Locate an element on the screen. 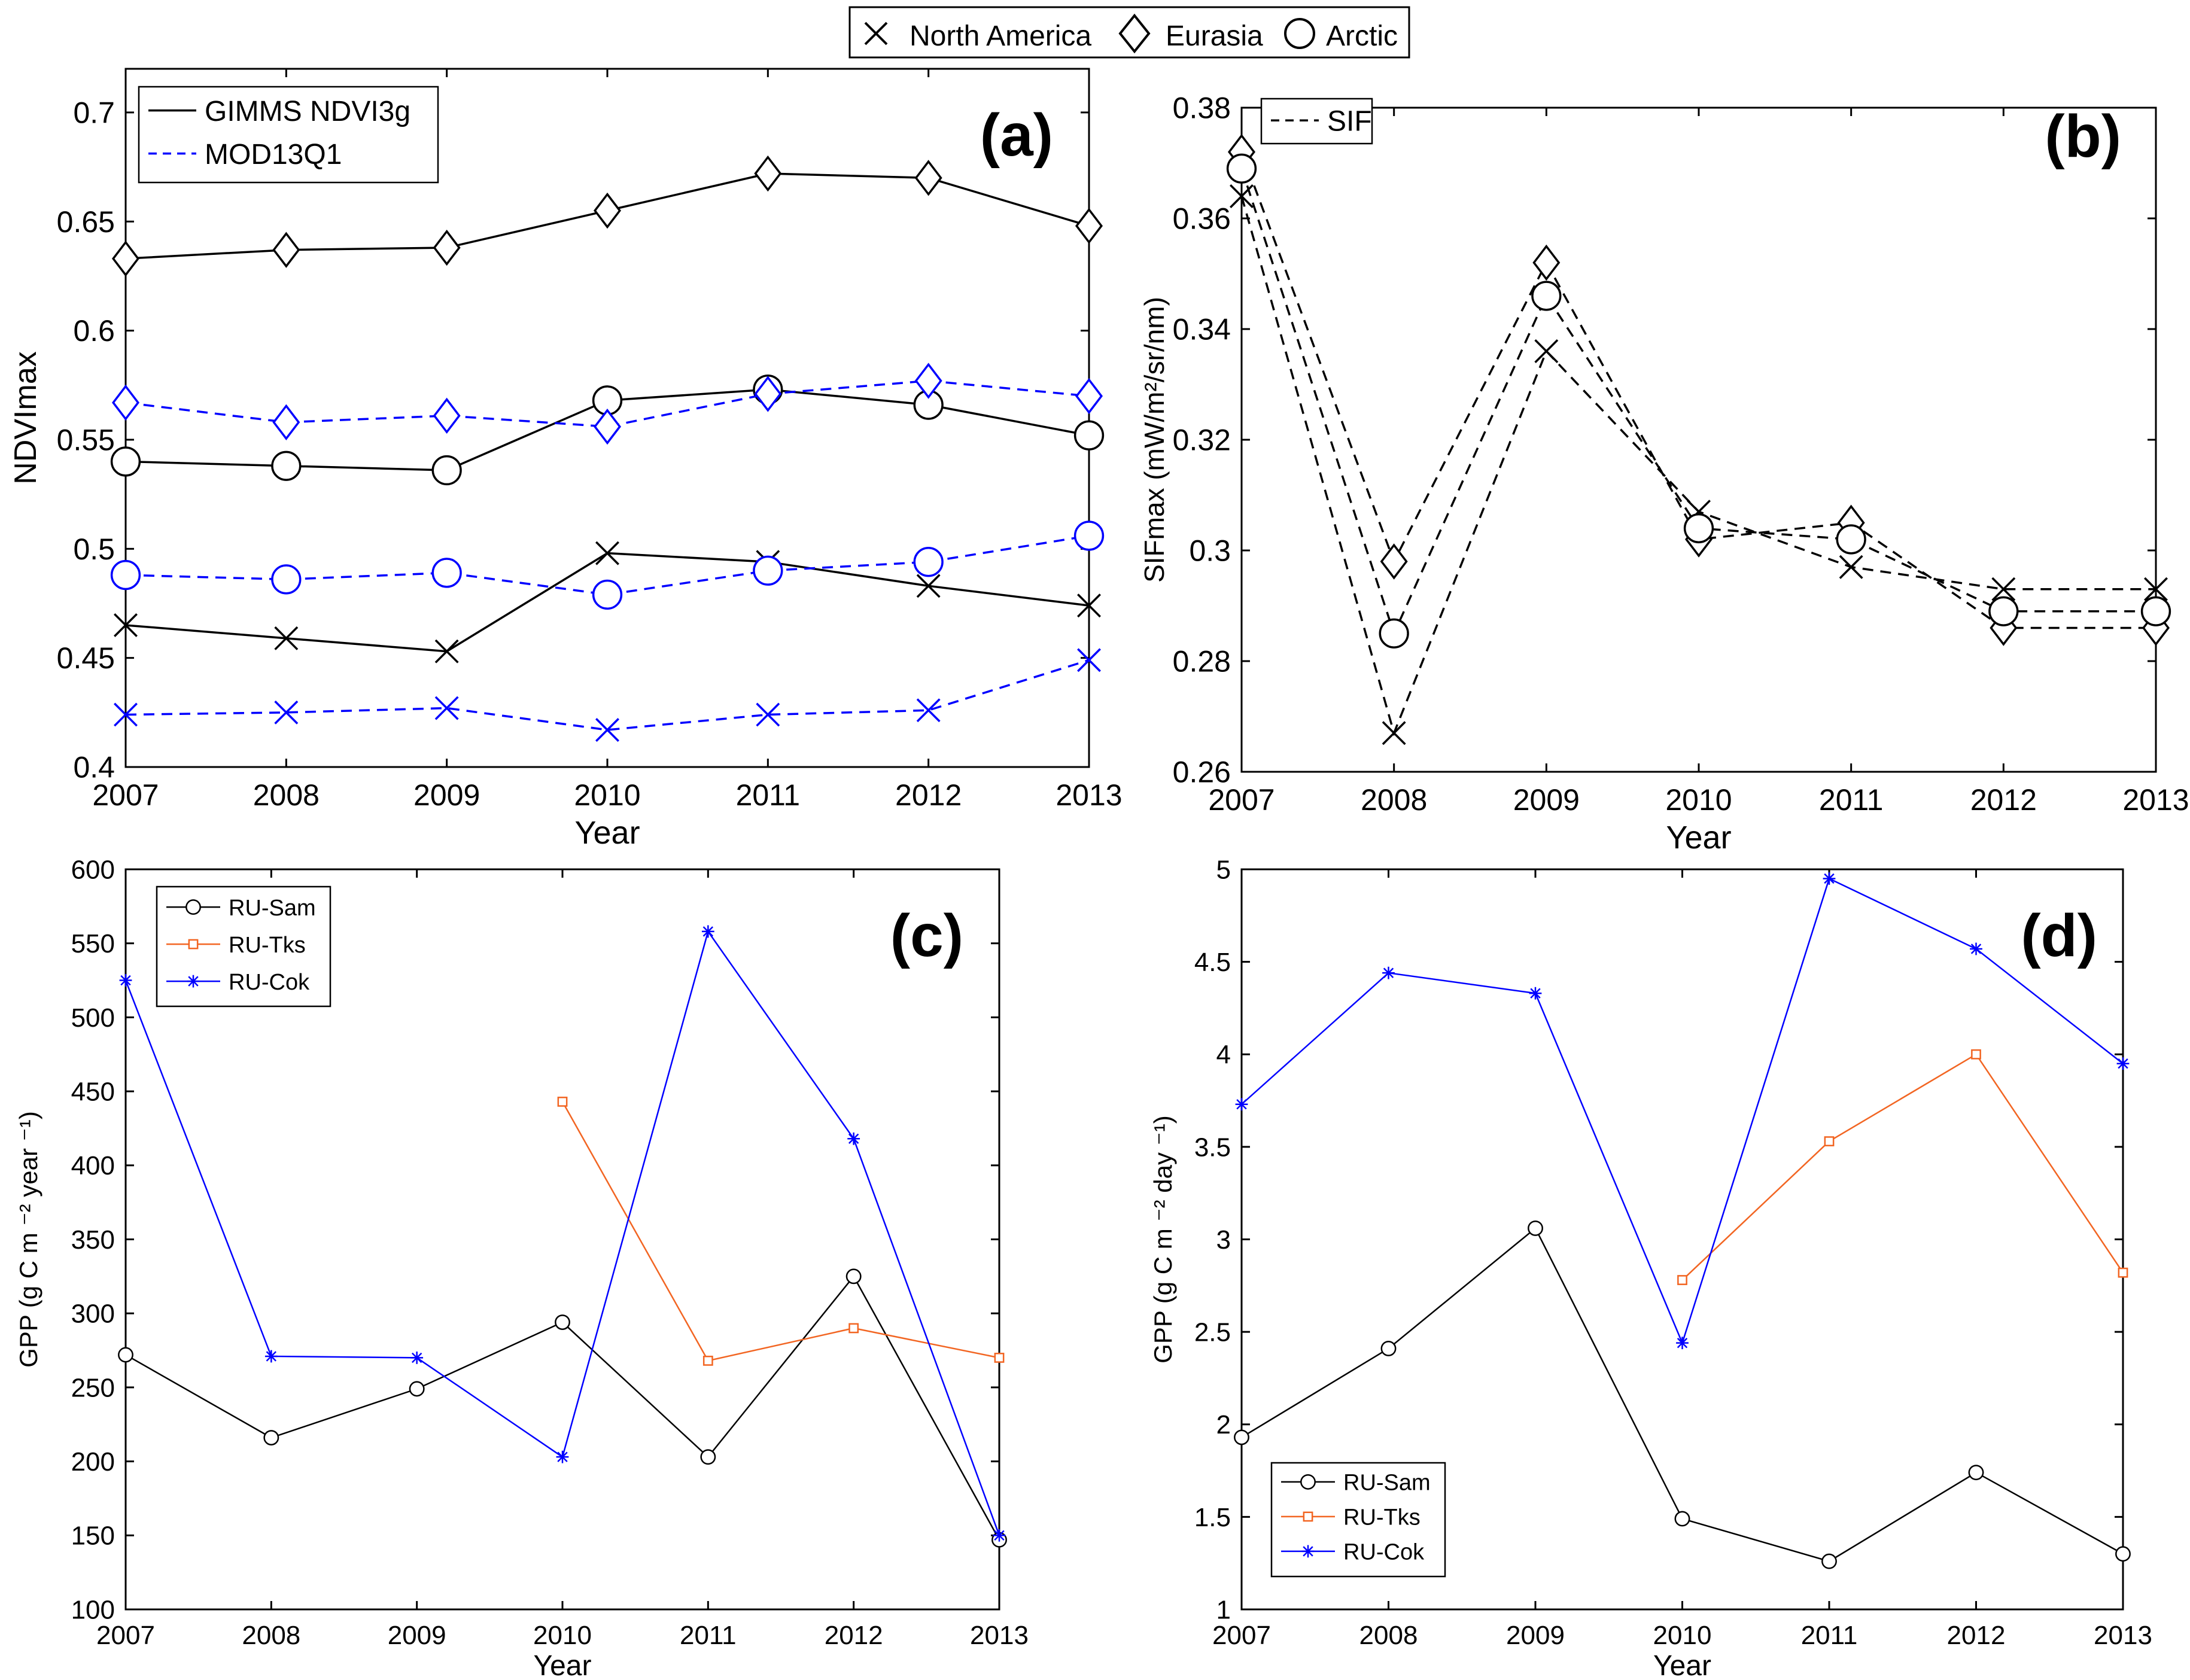  series-sif-north-america is located at coordinates (1699, 464).